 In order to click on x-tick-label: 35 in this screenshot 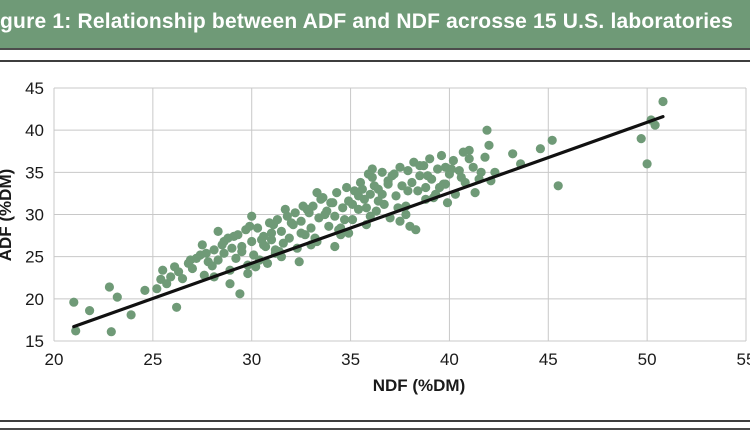, I will do `click(350, 359)`.